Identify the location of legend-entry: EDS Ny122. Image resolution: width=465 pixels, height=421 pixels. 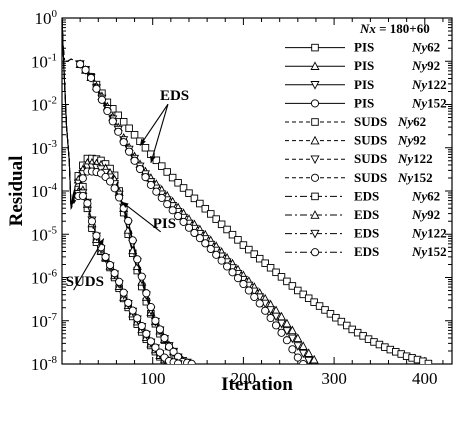
(400, 233).